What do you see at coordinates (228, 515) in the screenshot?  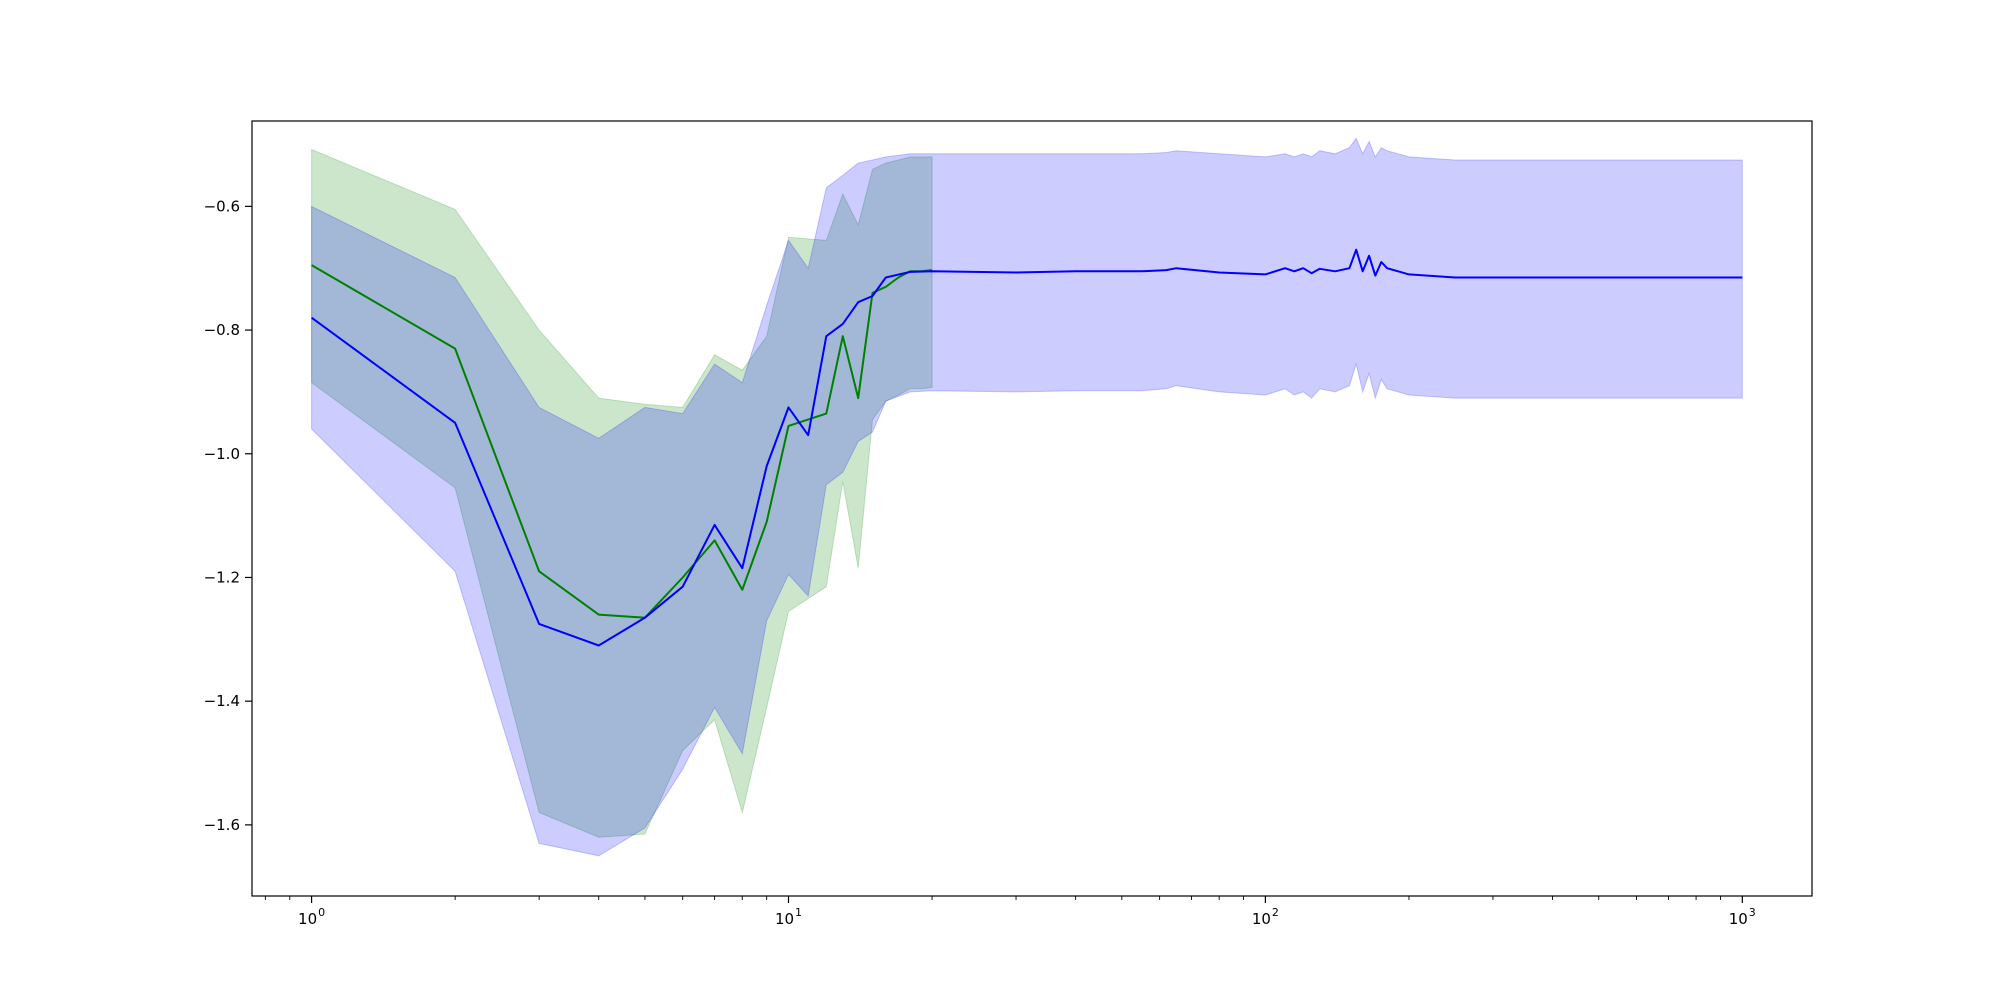 I see `y-axis-ticks: −0.6 −0.8 −1.0 −1.2 −1.4 −1.6` at bounding box center [228, 515].